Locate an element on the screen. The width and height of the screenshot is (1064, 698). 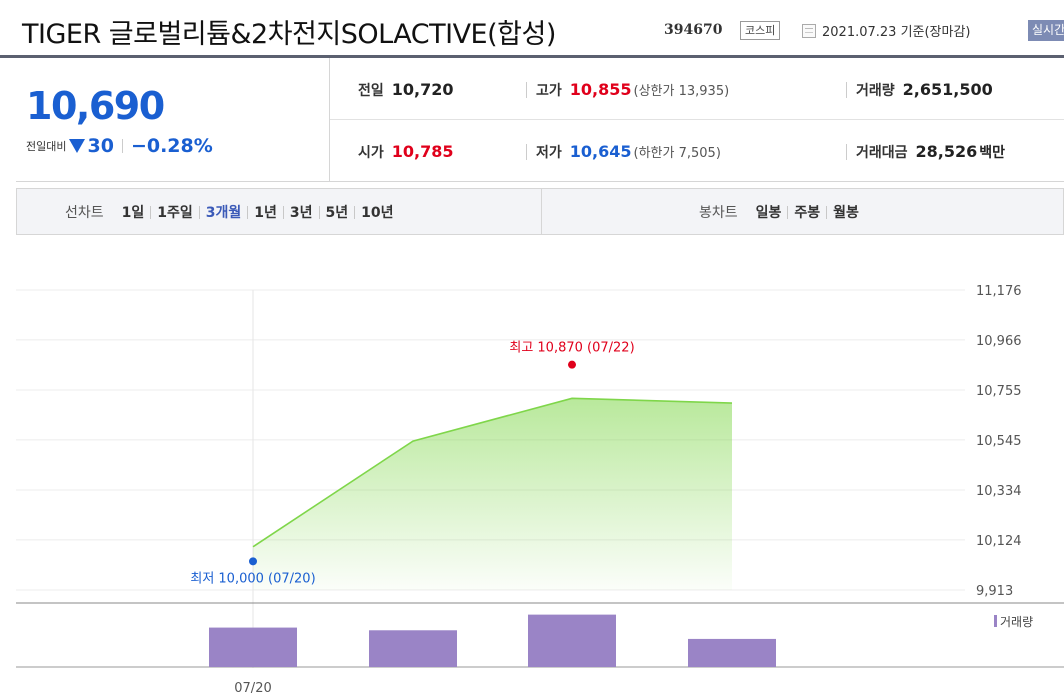
high-label: 고가 is located at coordinates (549, 91).